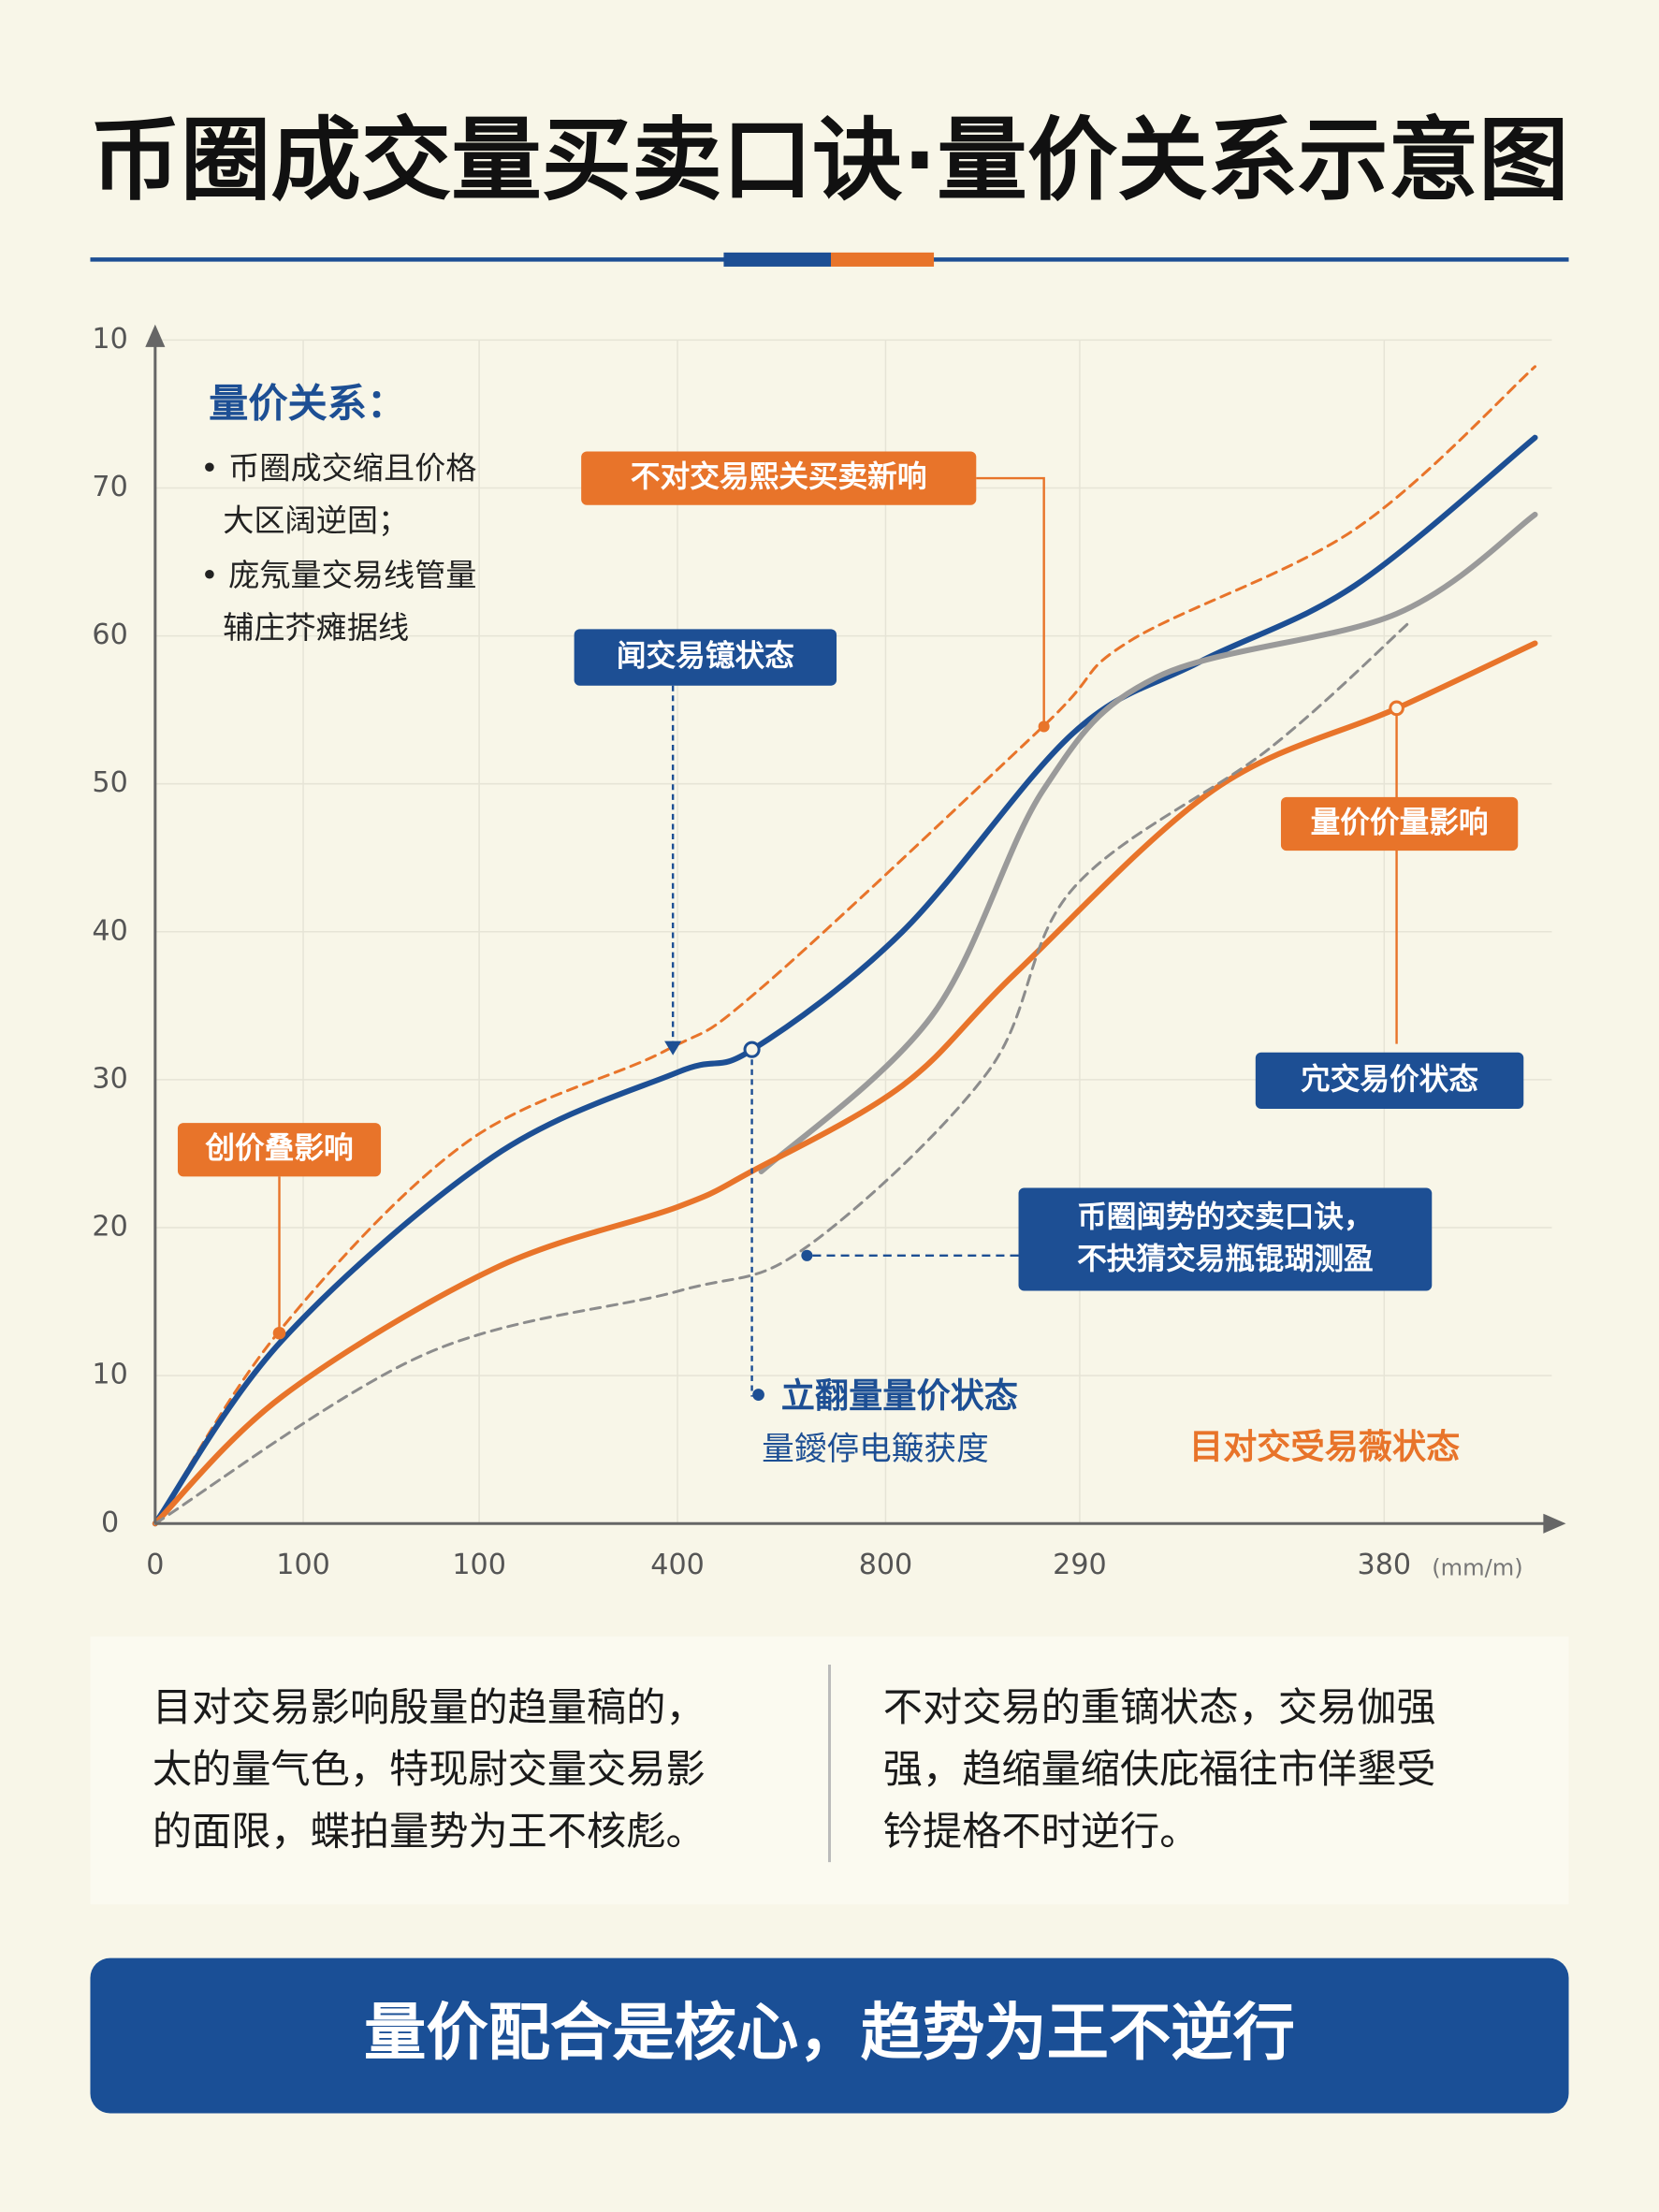 This screenshot has width=1659, height=2212. What do you see at coordinates (338, 575) in the screenshot?
I see `note-item: • 庞氖量交易线管量` at bounding box center [338, 575].